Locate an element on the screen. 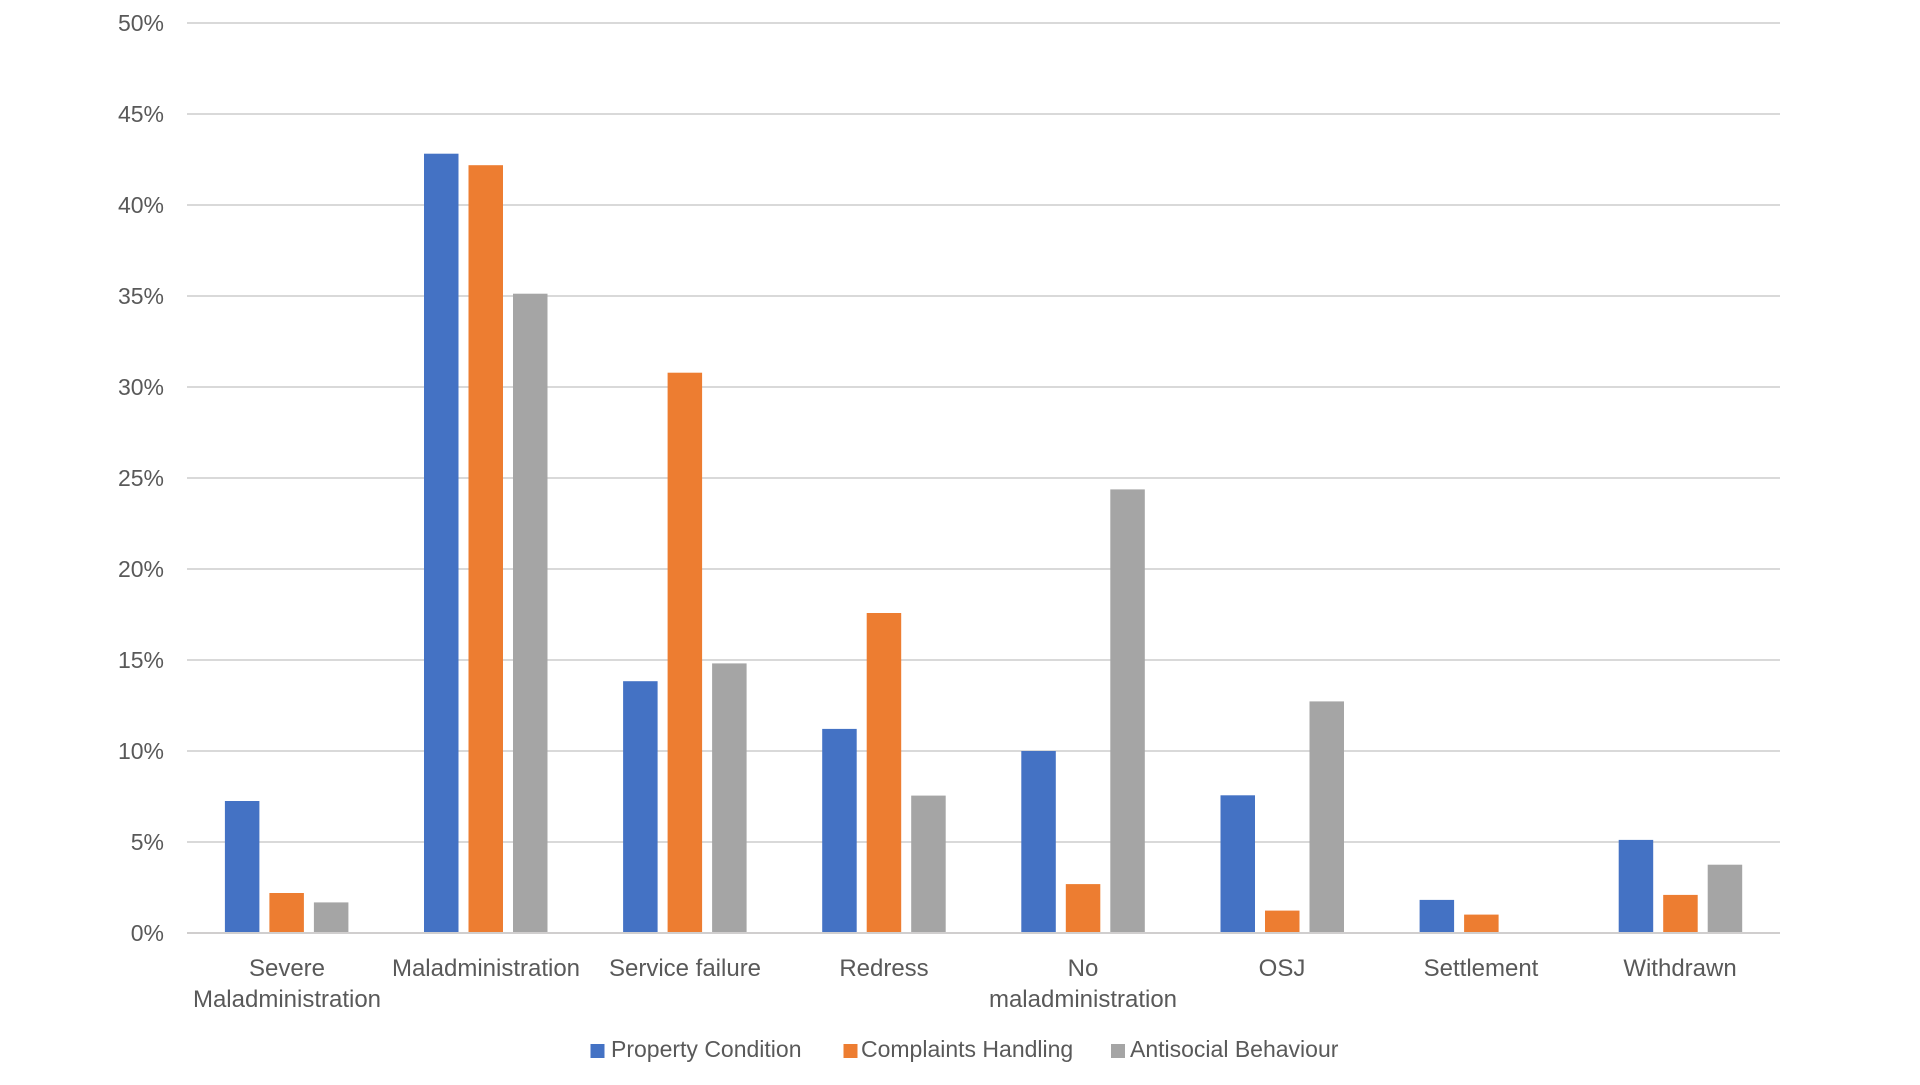 The width and height of the screenshot is (1920, 1085). svg-text: Antisocial Behaviour is located at coordinates (1234, 1049).